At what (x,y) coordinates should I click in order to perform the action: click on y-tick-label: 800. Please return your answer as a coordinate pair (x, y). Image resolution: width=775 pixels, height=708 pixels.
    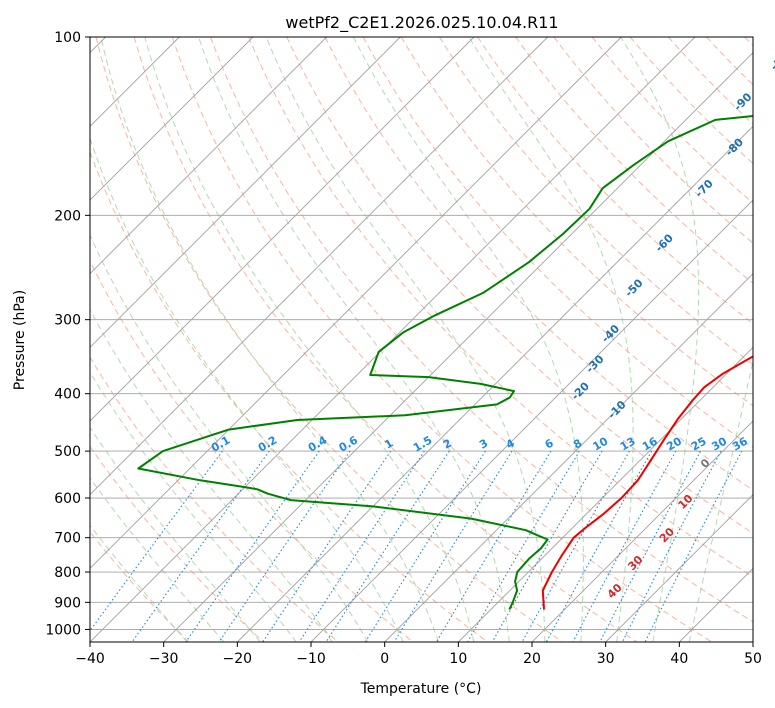
    Looking at the image, I should click on (67, 573).